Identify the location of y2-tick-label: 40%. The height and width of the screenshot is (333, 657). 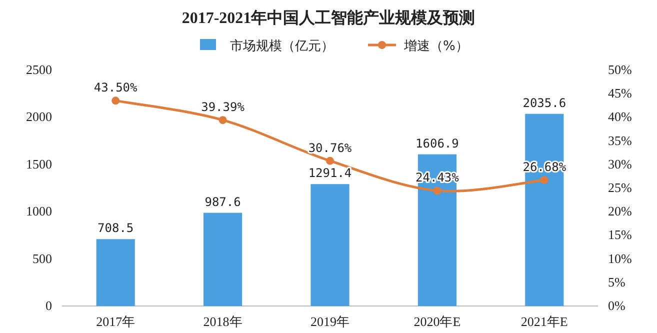
(620, 116).